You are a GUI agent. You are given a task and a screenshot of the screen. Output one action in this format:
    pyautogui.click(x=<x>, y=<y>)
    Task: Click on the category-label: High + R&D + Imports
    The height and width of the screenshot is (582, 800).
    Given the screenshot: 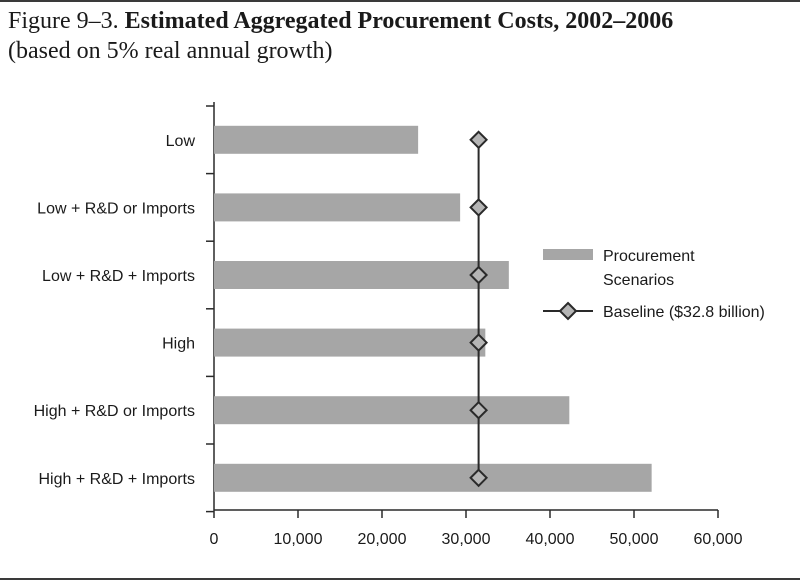 What is the action you would take?
    pyautogui.click(x=117, y=479)
    